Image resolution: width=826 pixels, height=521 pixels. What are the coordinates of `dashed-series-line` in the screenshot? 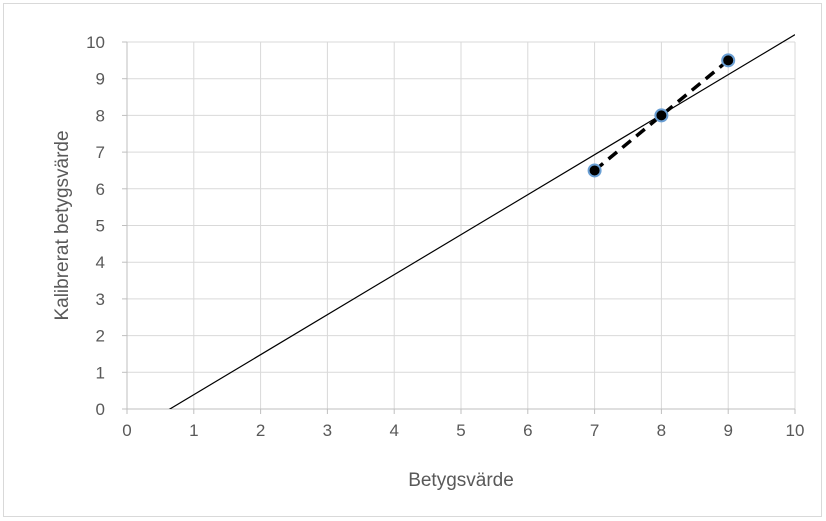 It's located at (661, 115).